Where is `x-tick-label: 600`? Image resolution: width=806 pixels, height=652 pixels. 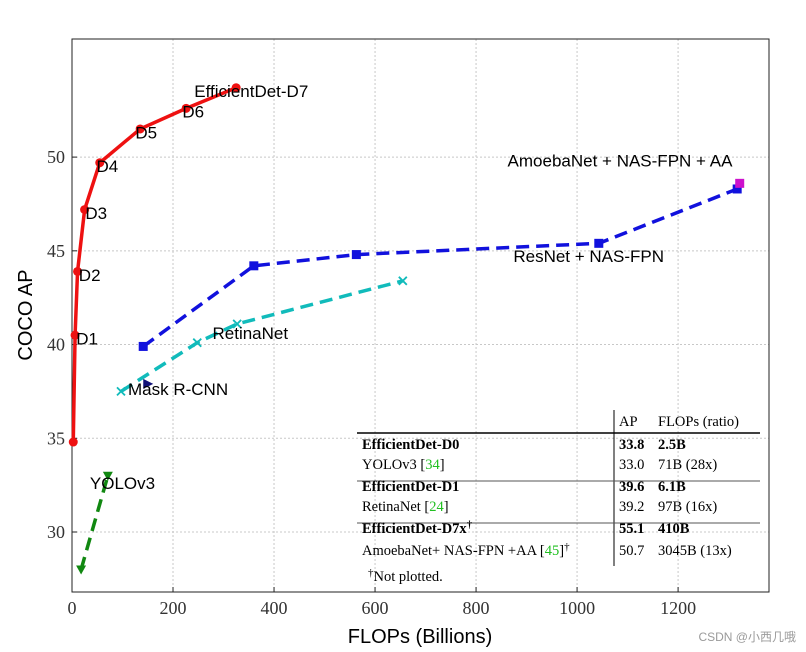
x-tick-label: 600 is located at coordinates (375, 608).